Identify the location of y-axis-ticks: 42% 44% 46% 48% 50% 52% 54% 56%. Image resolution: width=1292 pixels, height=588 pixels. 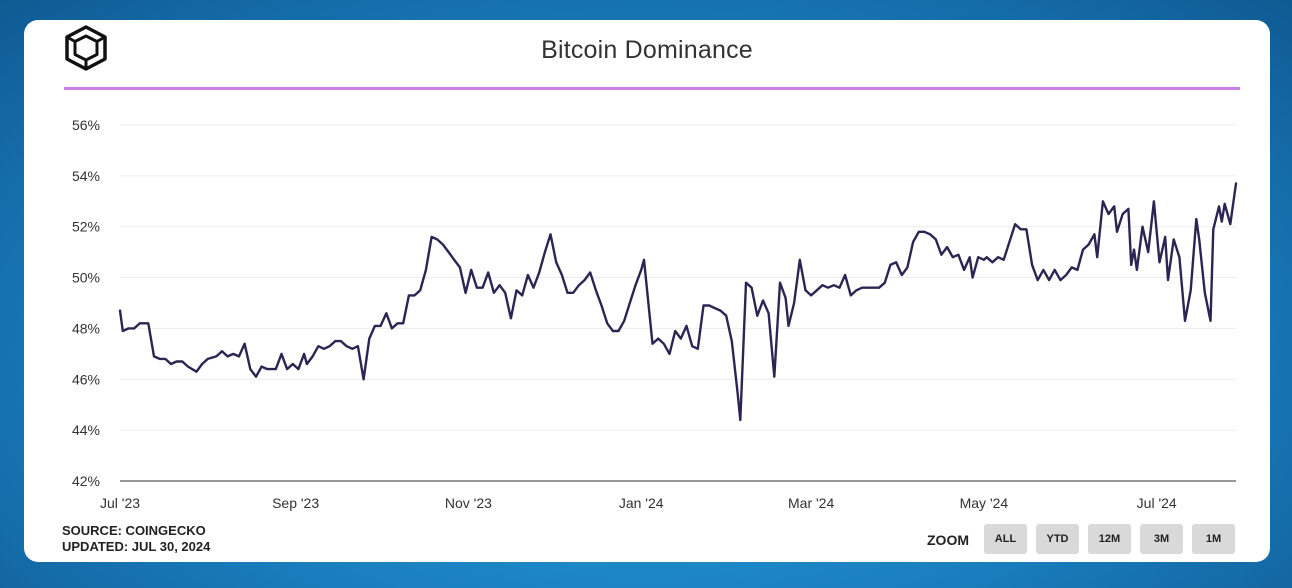
(86, 303).